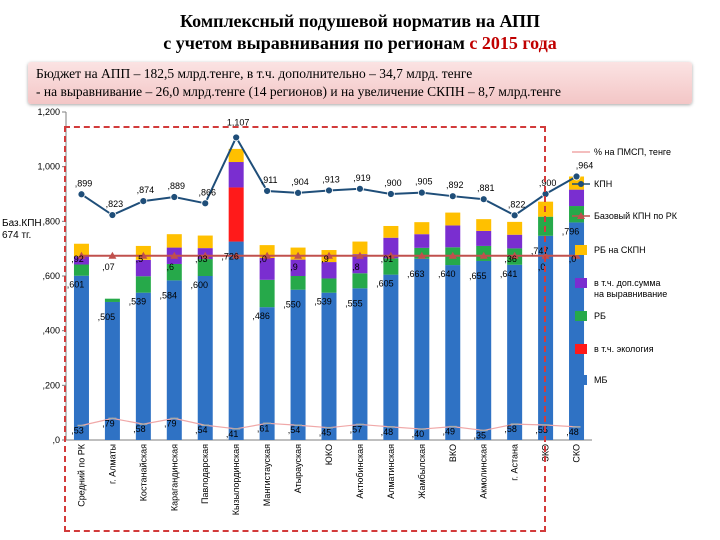 This screenshot has width=720, height=540. I want to click on pmsp-data-label: ,49, so click(449, 432).